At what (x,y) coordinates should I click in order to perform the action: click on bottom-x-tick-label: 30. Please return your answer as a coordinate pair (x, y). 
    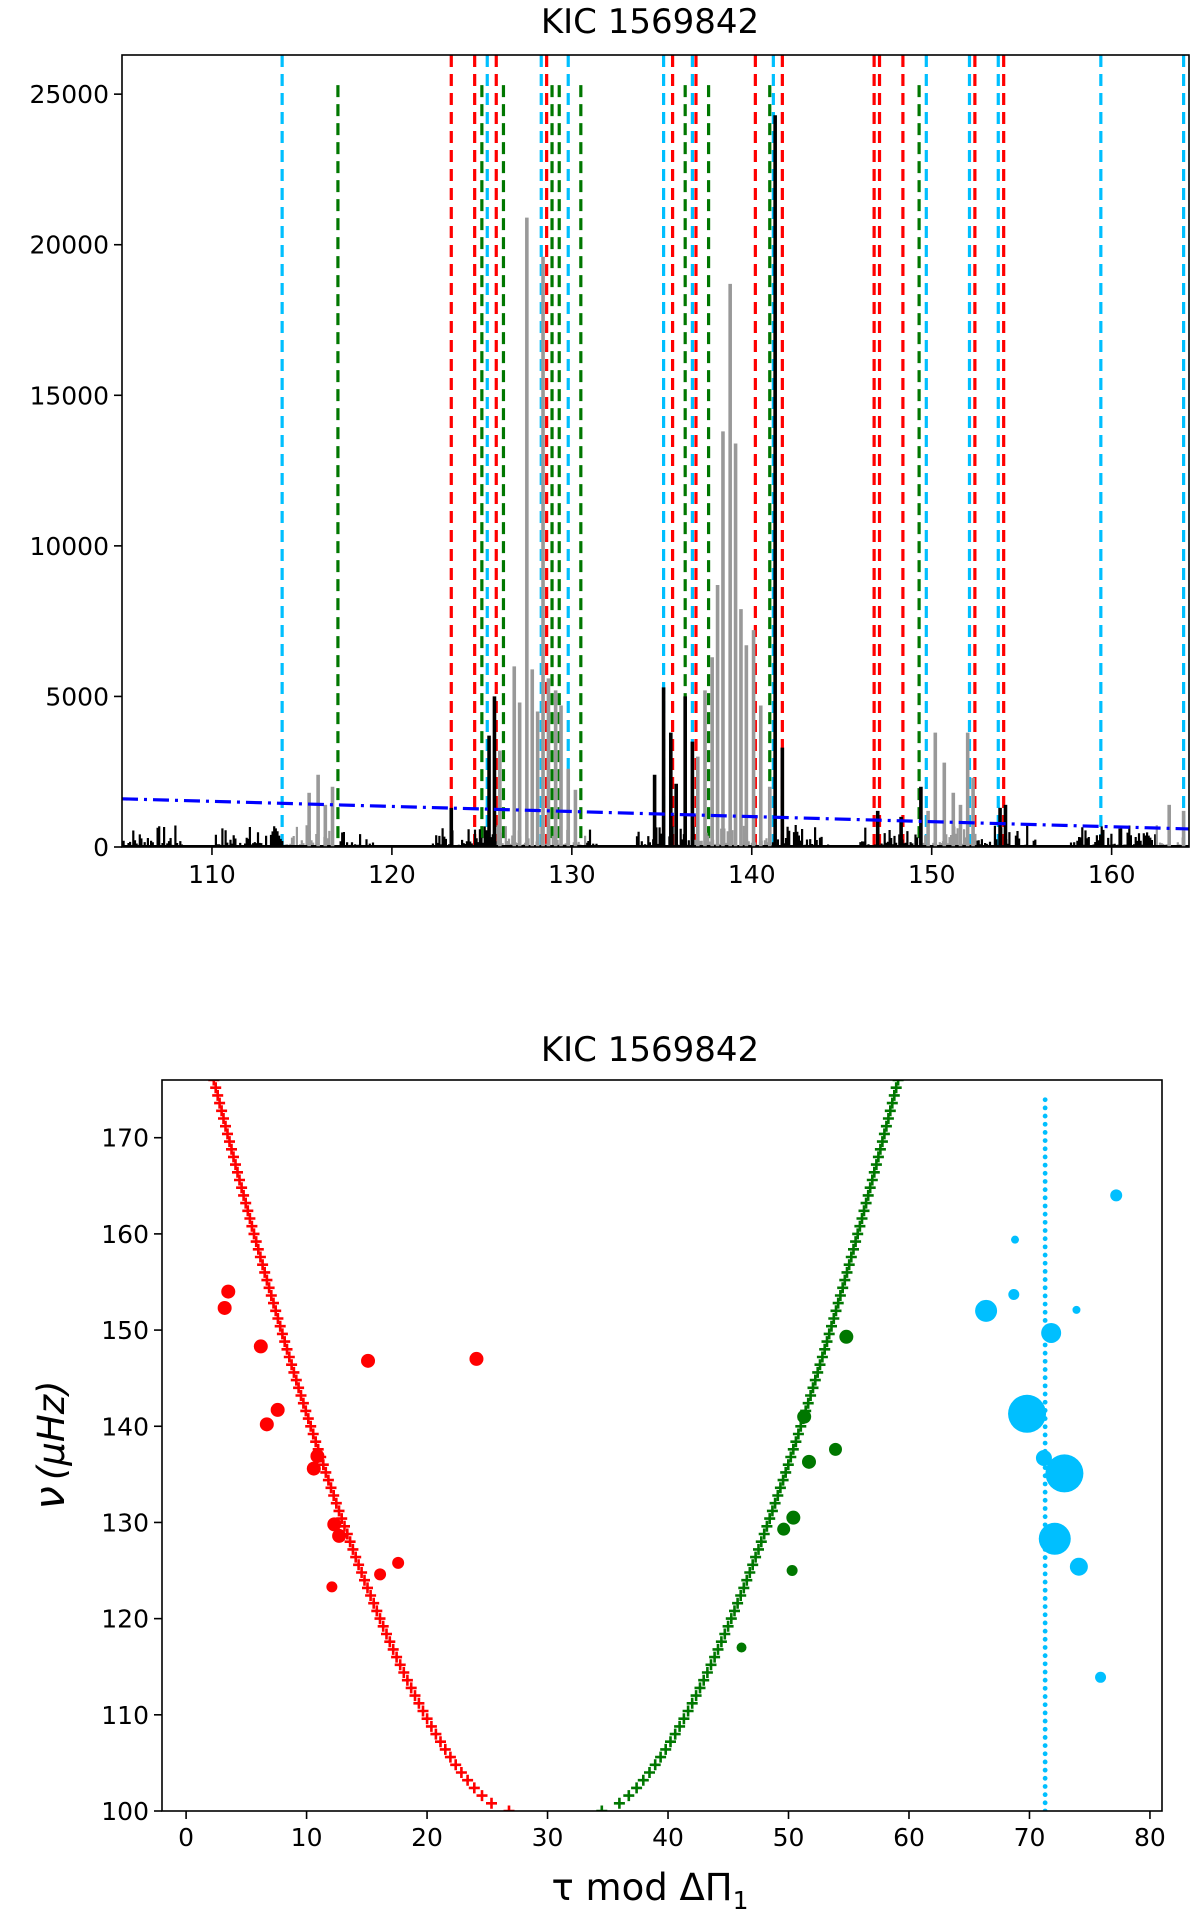
    Looking at the image, I should click on (548, 1837).